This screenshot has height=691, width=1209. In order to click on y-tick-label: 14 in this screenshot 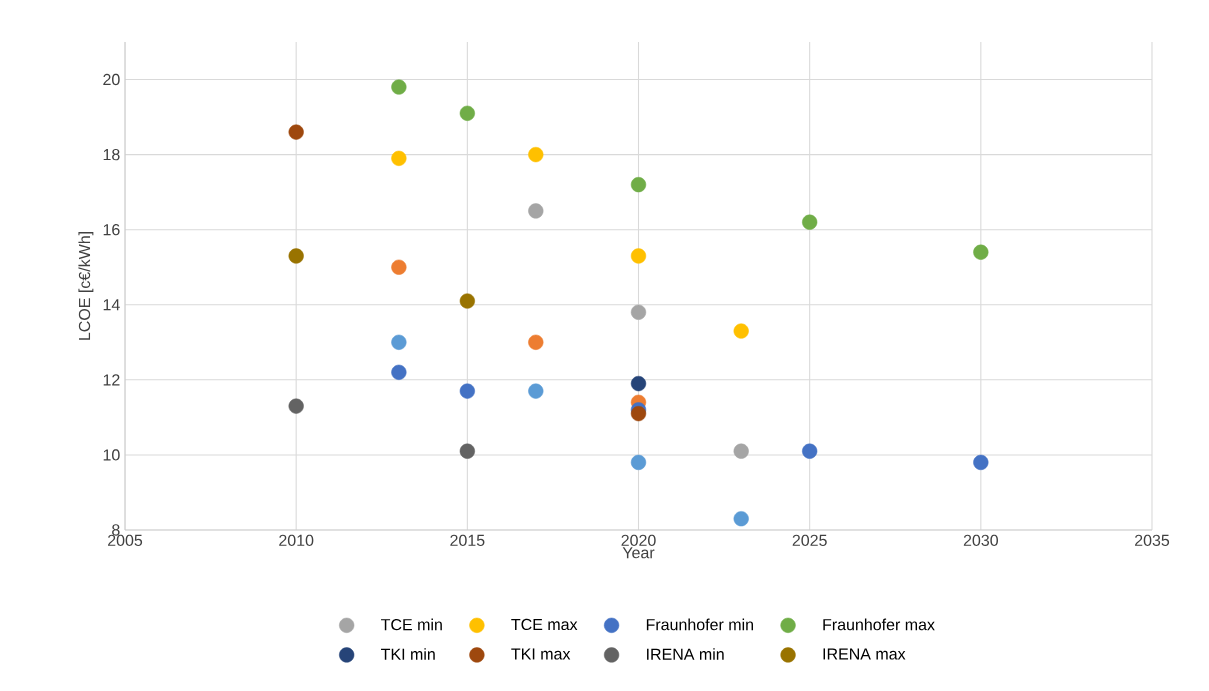, I will do `click(111, 305)`.